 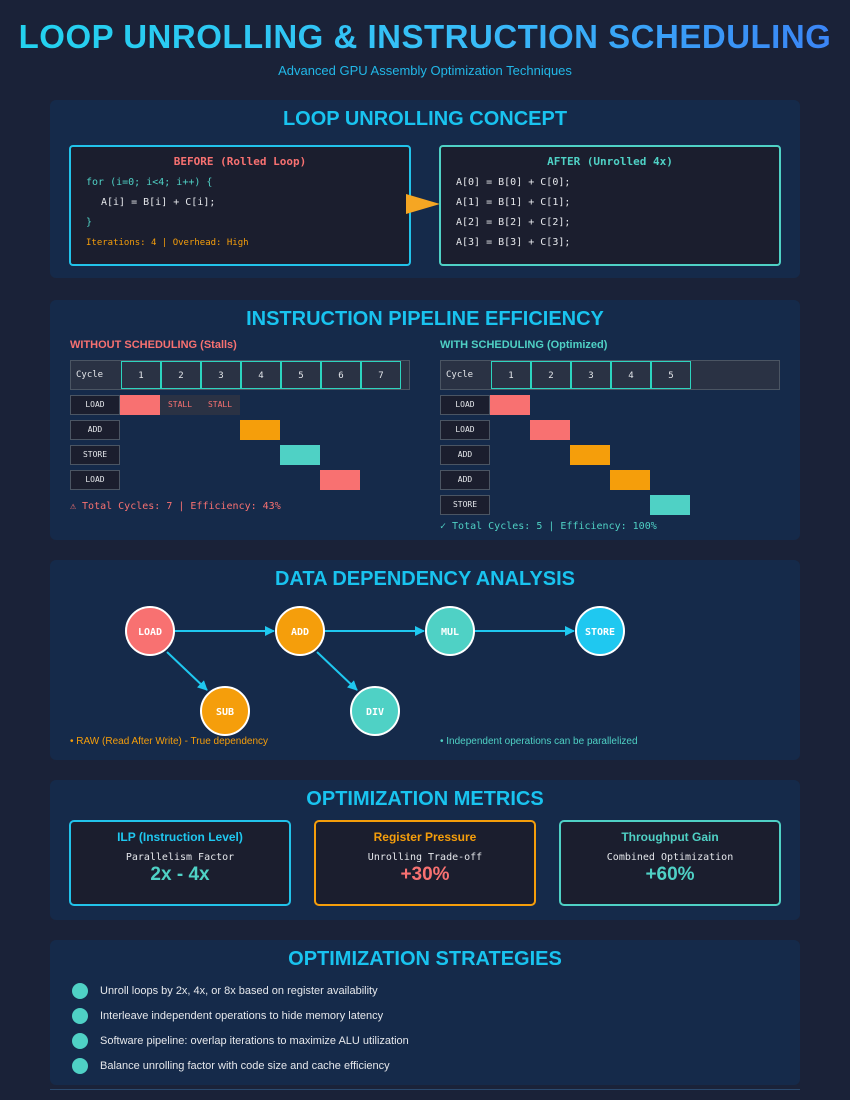 What do you see at coordinates (95, 430) in the screenshot?
I see `without-row-2-label: ADD` at bounding box center [95, 430].